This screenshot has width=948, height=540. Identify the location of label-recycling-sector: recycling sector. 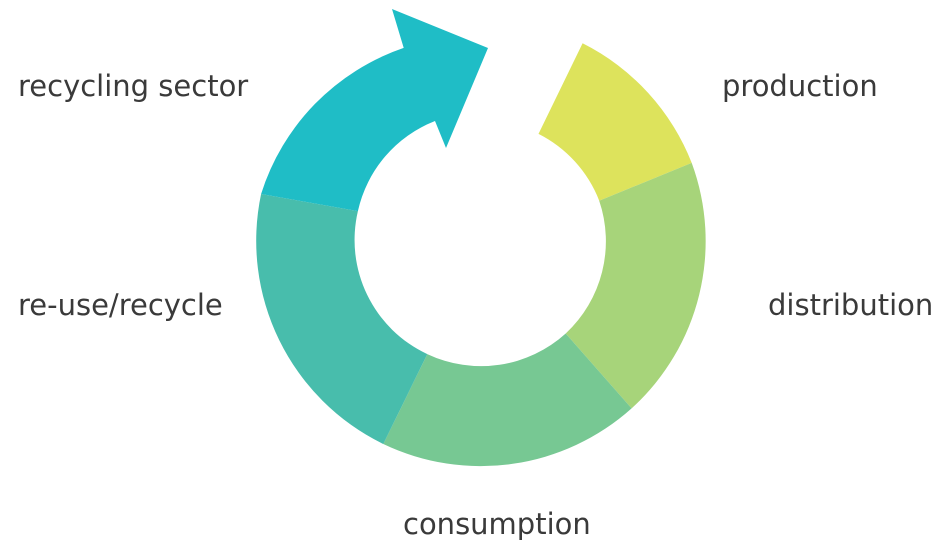
(133, 86).